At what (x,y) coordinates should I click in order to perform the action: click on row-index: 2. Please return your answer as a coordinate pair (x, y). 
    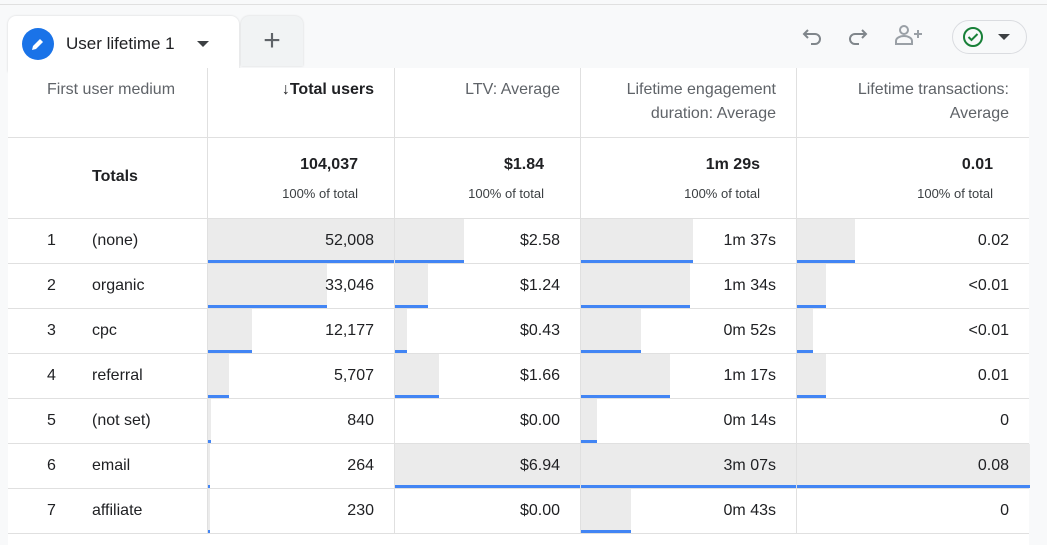
    Looking at the image, I should click on (51, 285).